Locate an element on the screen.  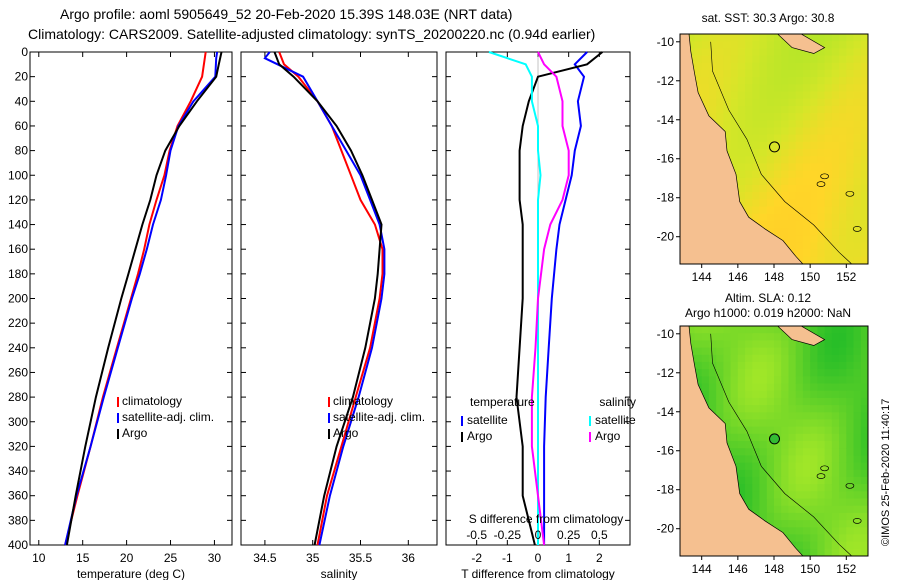
depth-tick-label: 140 is located at coordinates (18, 225).